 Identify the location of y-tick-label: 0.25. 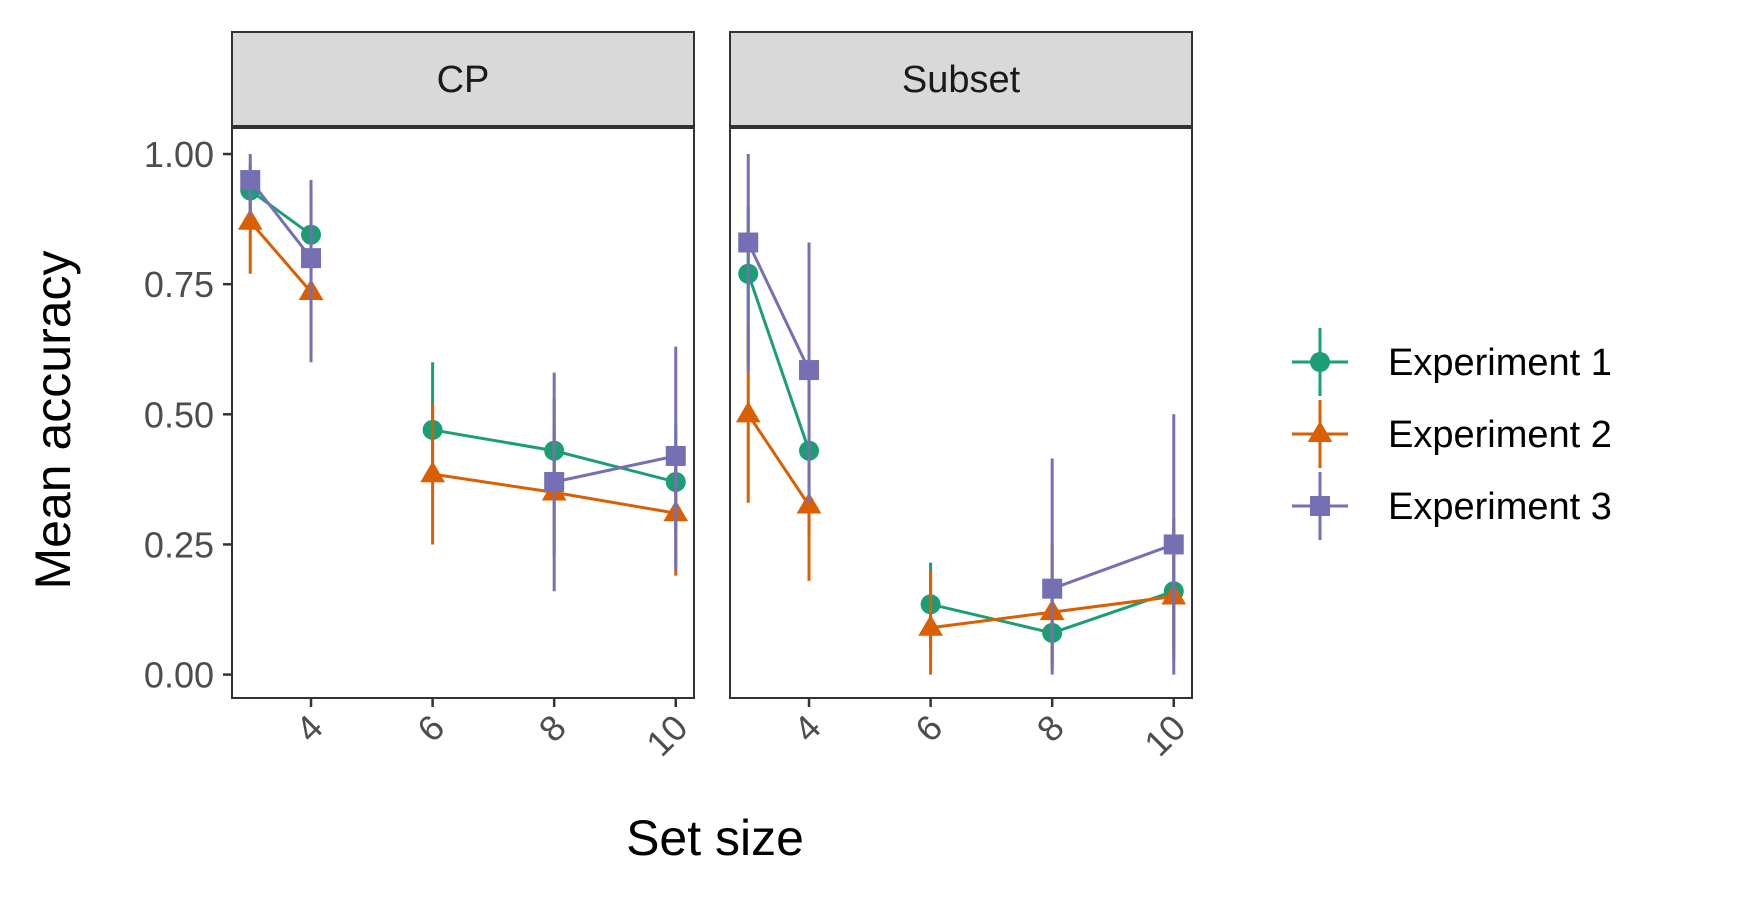
(179, 544).